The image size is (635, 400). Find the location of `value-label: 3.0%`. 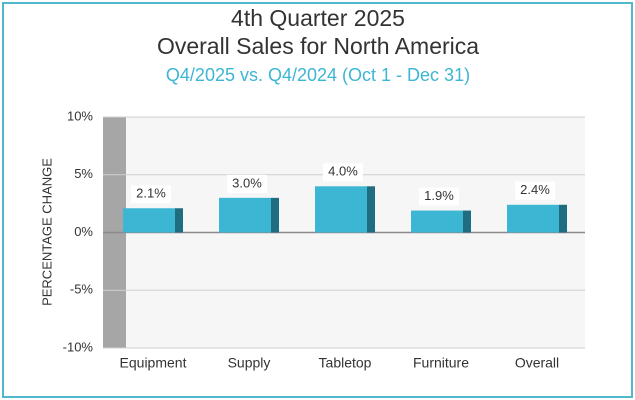

value-label: 3.0% is located at coordinates (247, 182).